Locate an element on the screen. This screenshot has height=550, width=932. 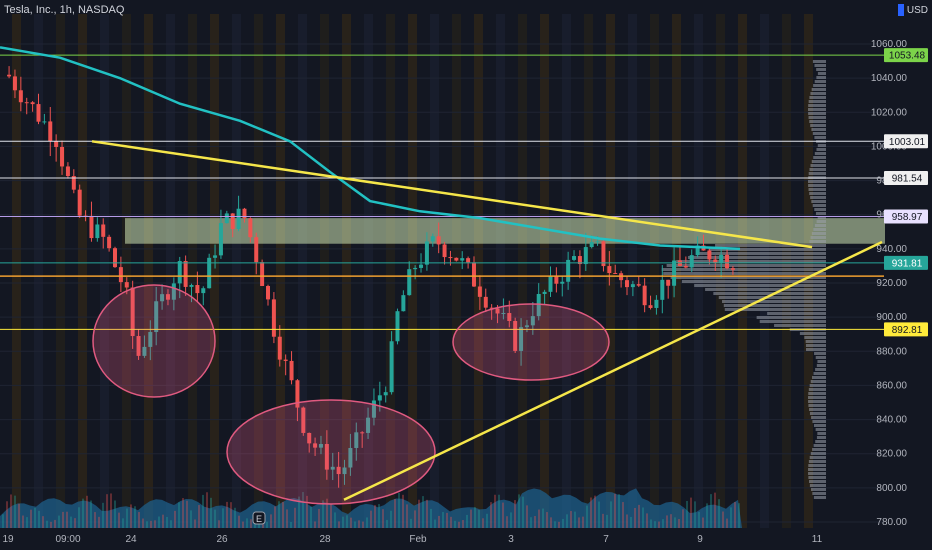
volume-area is located at coordinates (371, 508).